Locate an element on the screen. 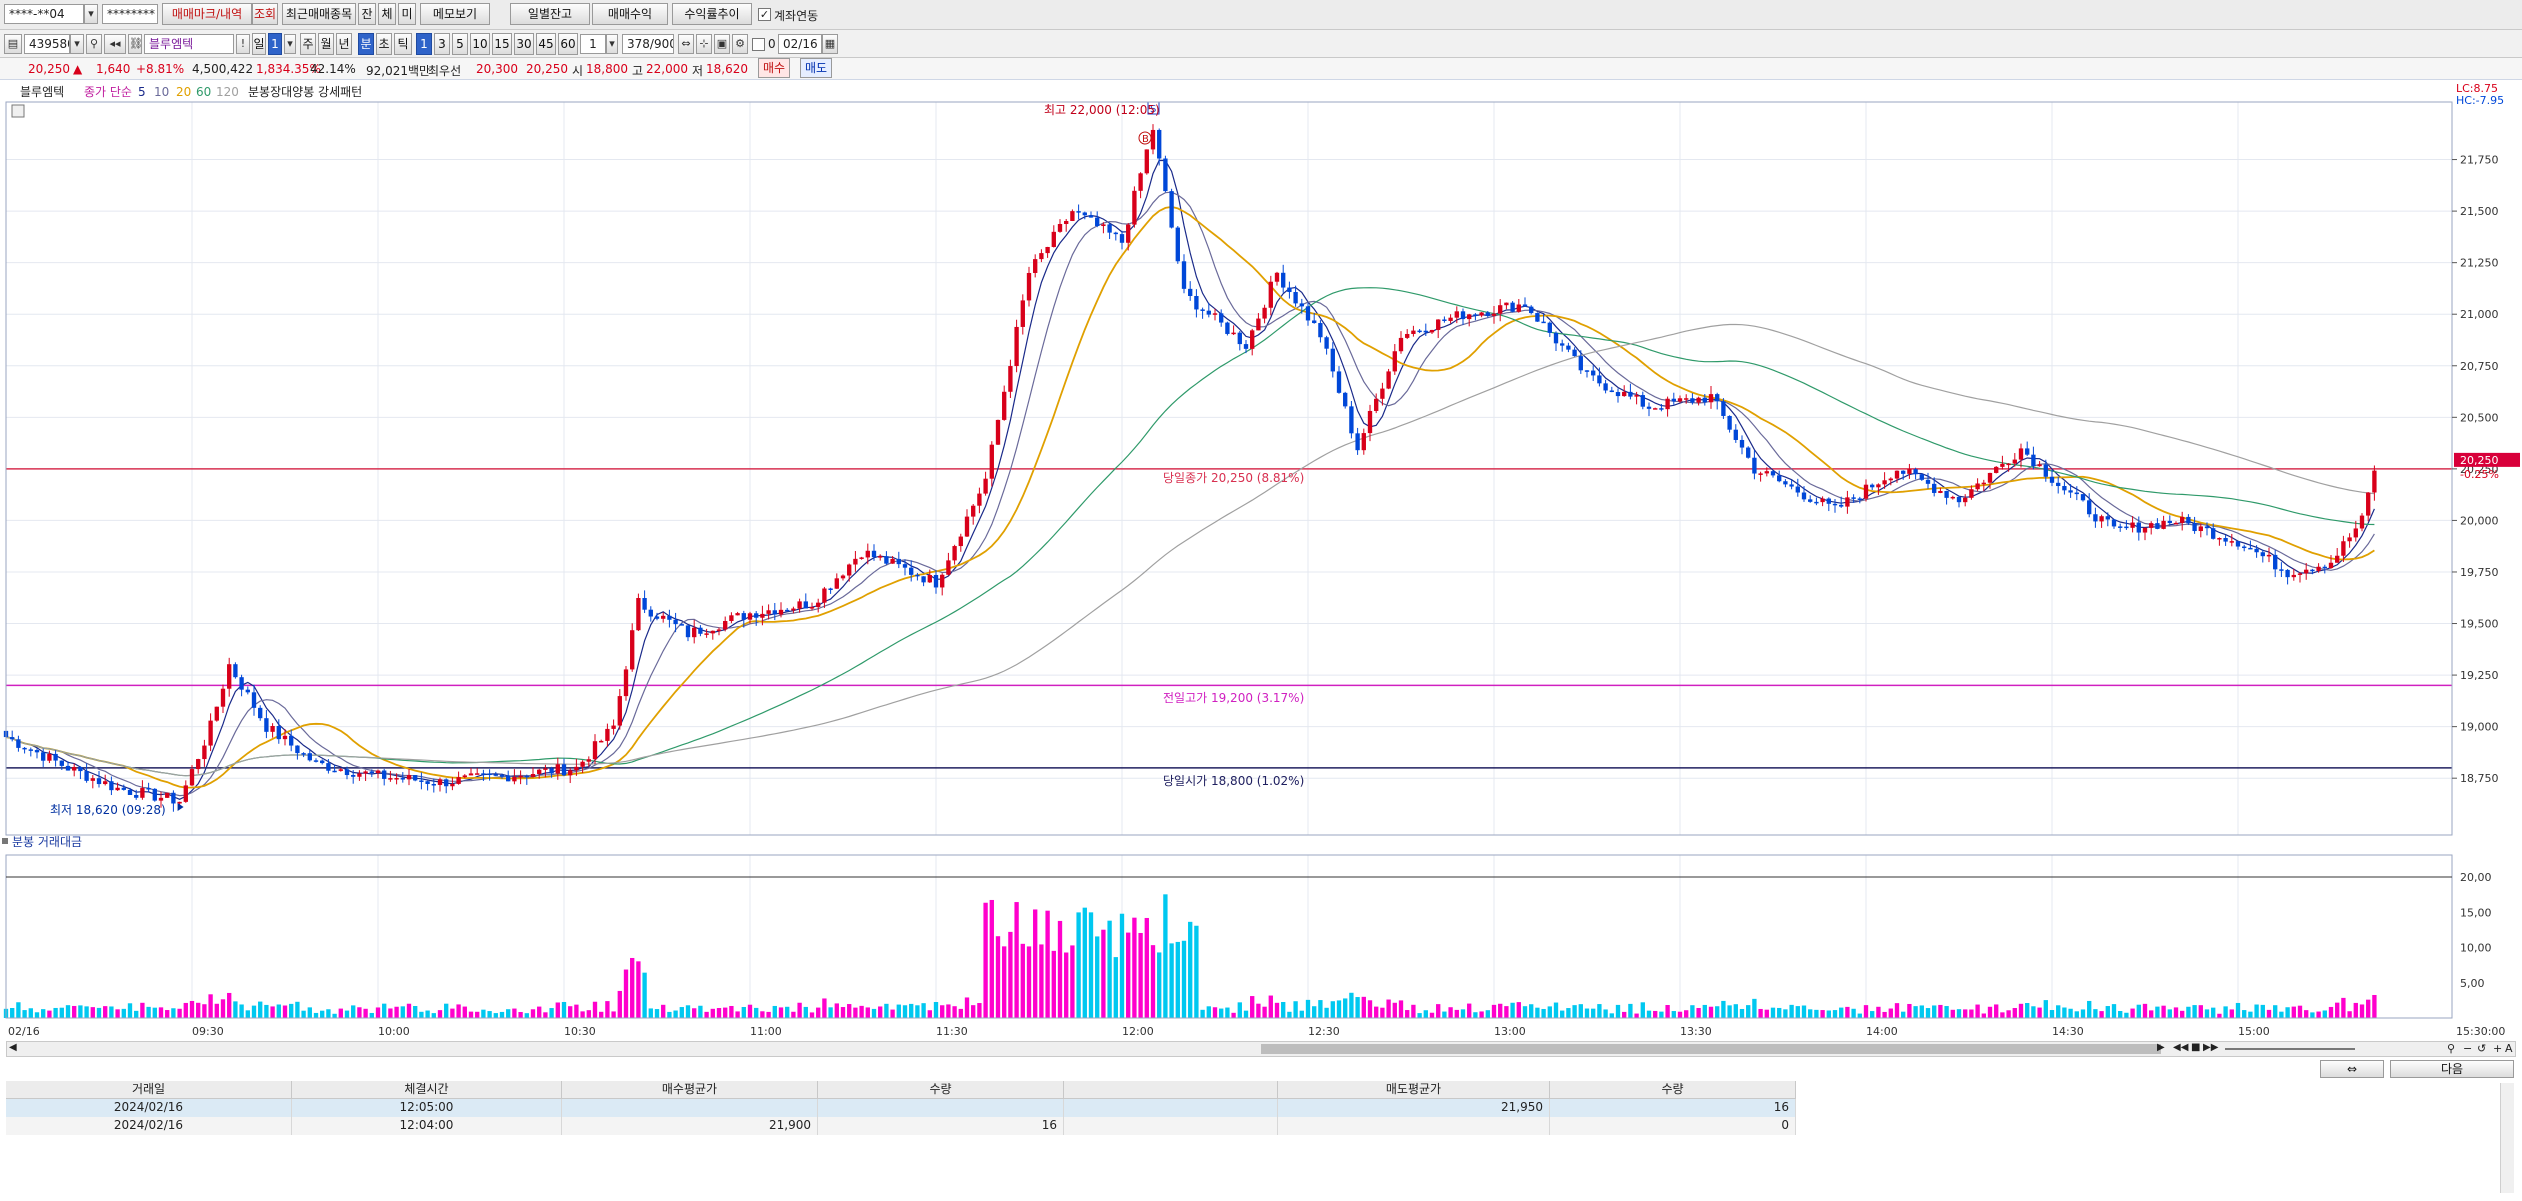 The image size is (2522, 1201). period-minute: 분 is located at coordinates (366, 44).